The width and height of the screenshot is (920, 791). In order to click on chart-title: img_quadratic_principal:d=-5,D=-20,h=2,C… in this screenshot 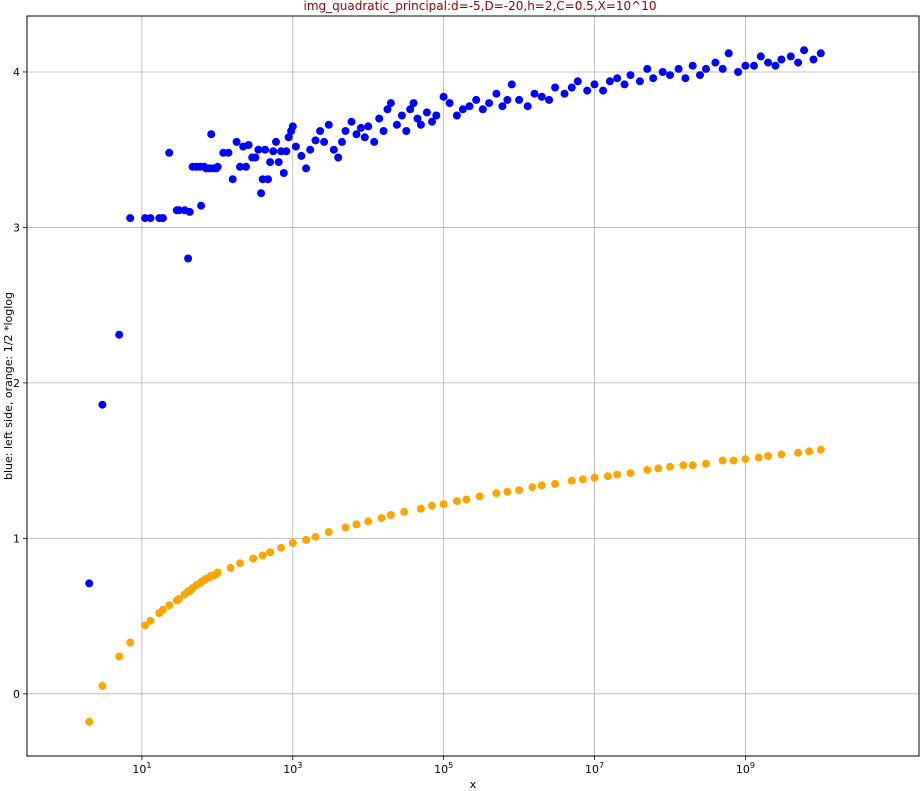, I will do `click(480, 6)`.